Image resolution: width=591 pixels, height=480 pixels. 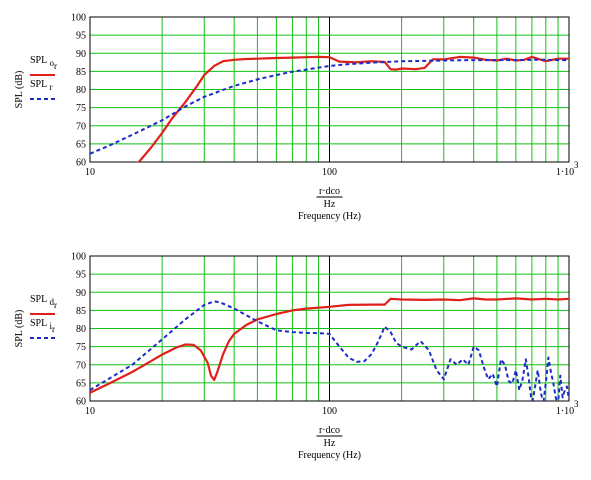 What do you see at coordinates (43, 302) in the screenshot?
I see `legend-label-1: SPL dr` at bounding box center [43, 302].